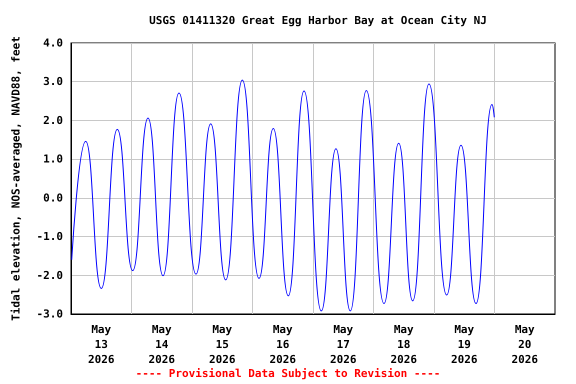 This screenshot has height=384, width=576. I want to click on text: ---- Provisional Data Subject to Revision ----, so click(288, 373).